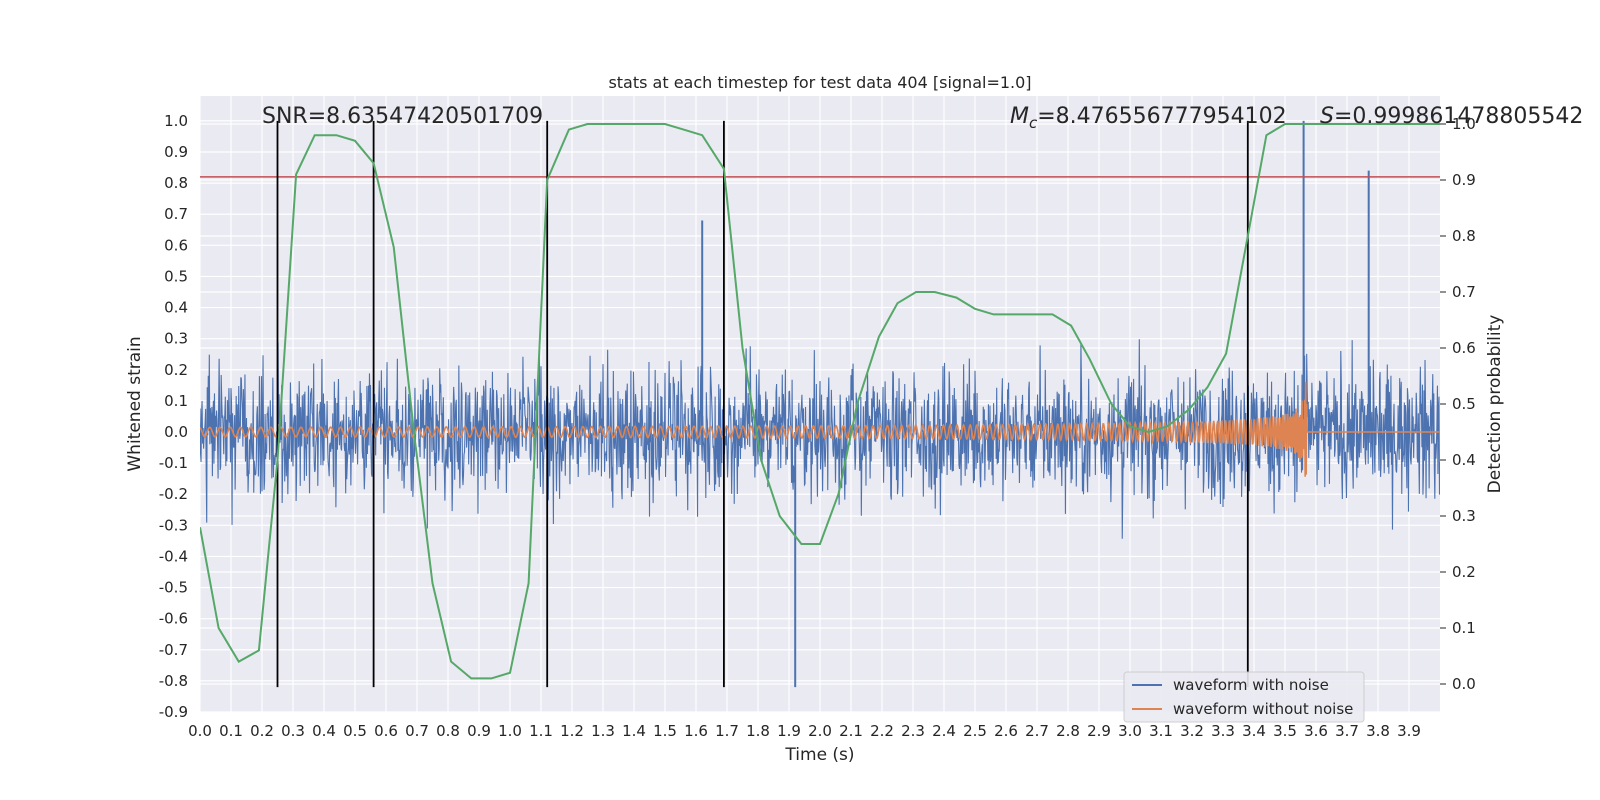 The height and width of the screenshot is (800, 1600). I want to click on y2-tick-9: 0.1, so click(1464, 628).